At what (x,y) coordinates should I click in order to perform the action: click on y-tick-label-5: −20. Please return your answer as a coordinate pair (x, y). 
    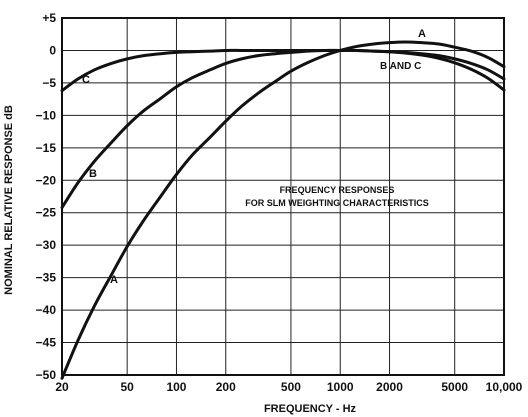
    Looking at the image, I should click on (46, 180).